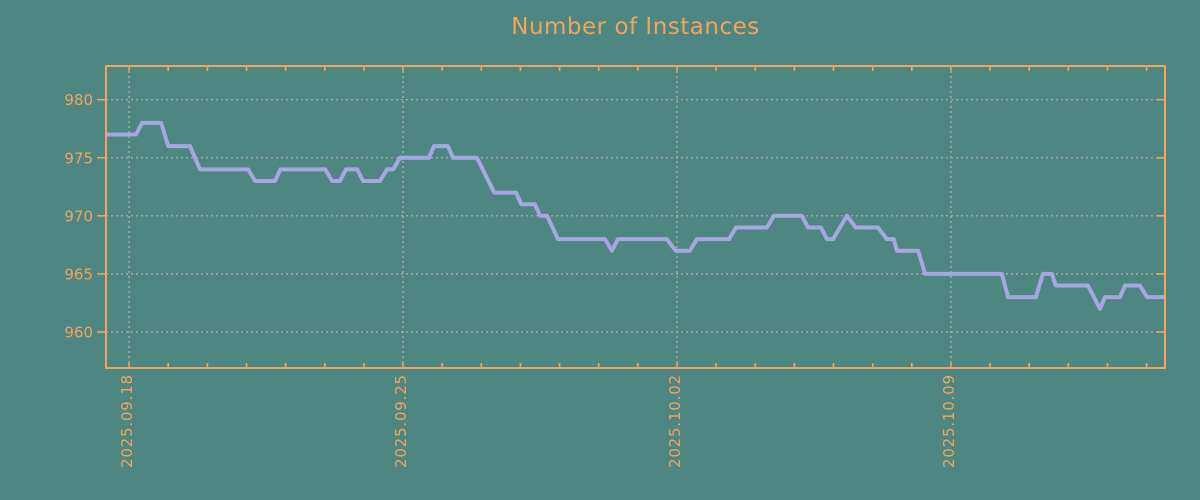 This screenshot has width=1200, height=500. Describe the element at coordinates (675, 421) in the screenshot. I see `x-tick-label: 2025.10.02` at that location.